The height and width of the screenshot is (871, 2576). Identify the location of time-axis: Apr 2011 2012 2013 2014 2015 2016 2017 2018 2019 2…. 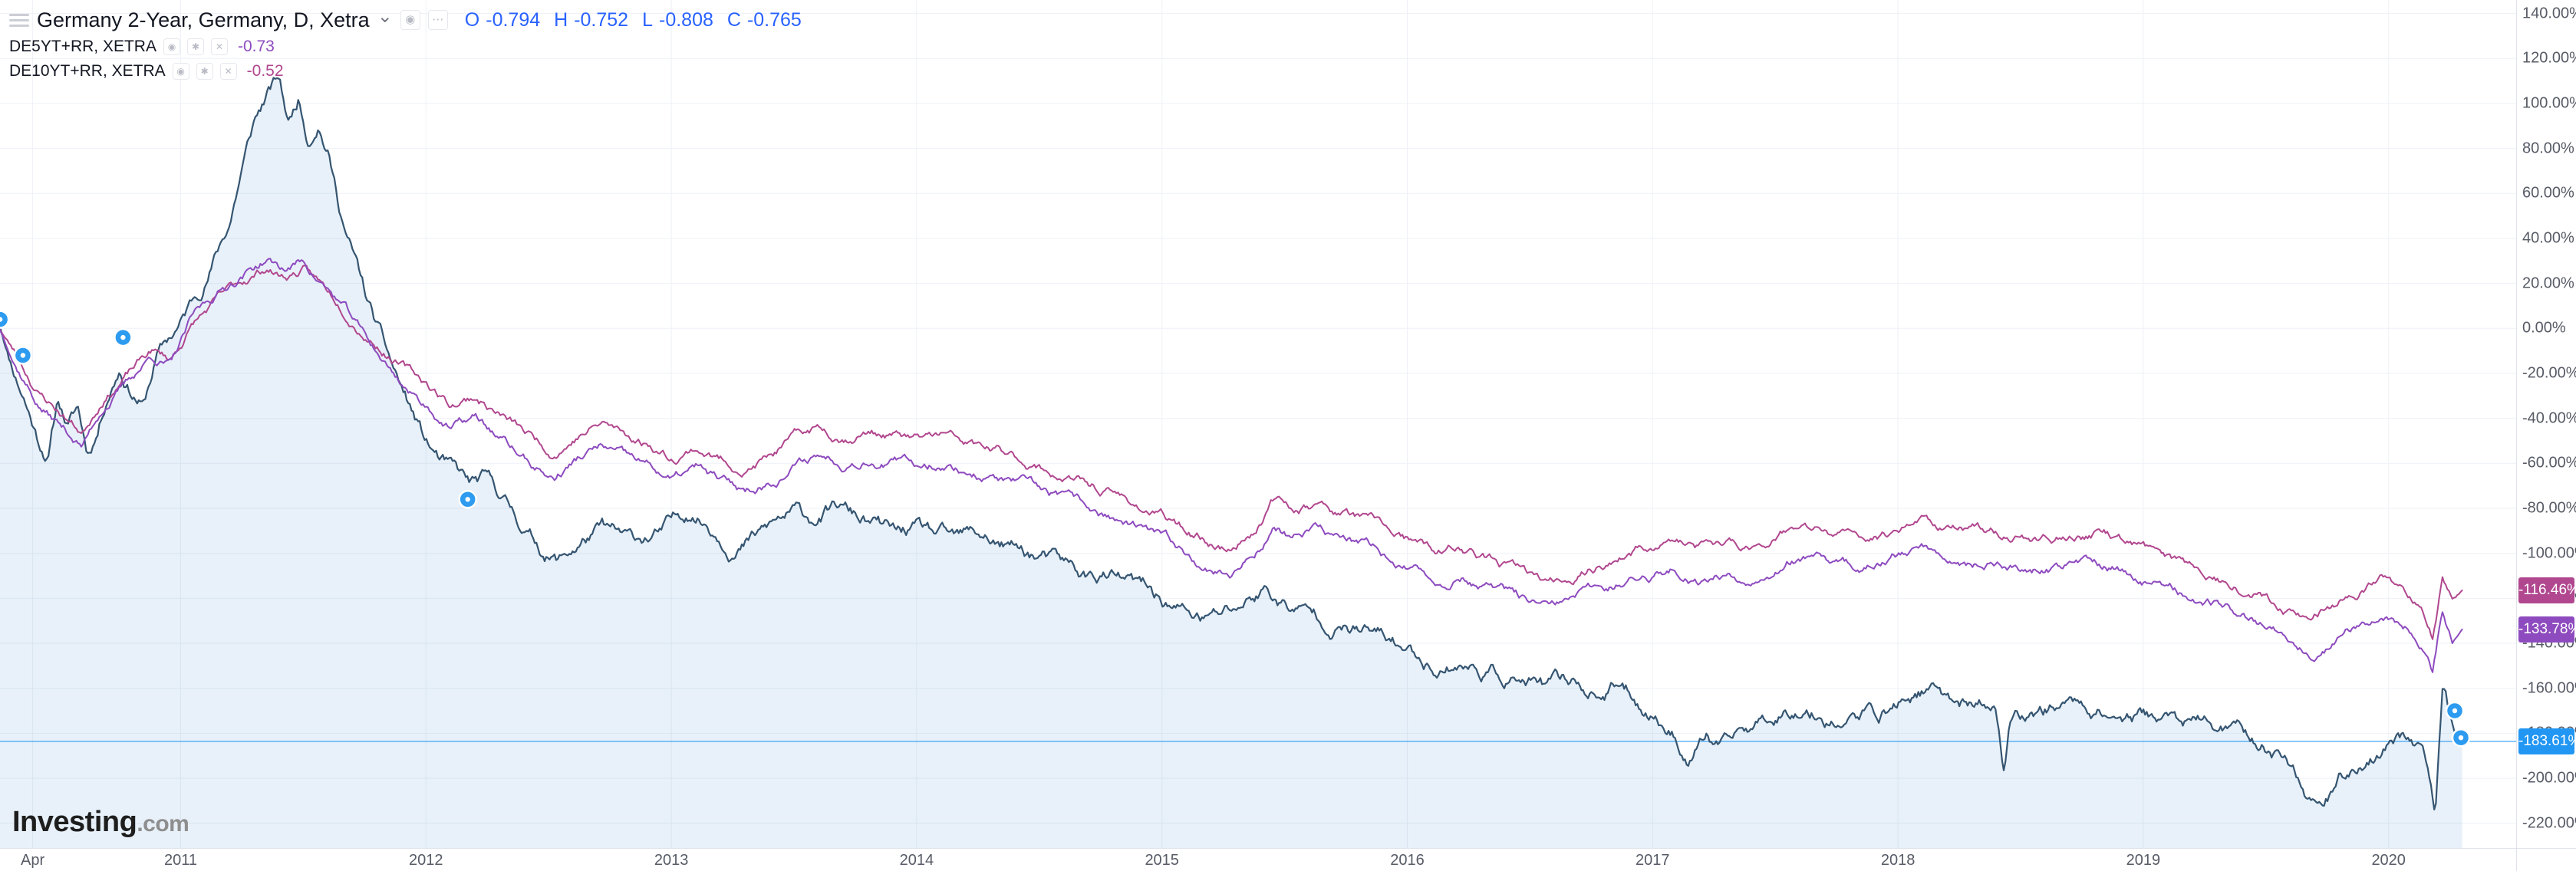
(1258, 859).